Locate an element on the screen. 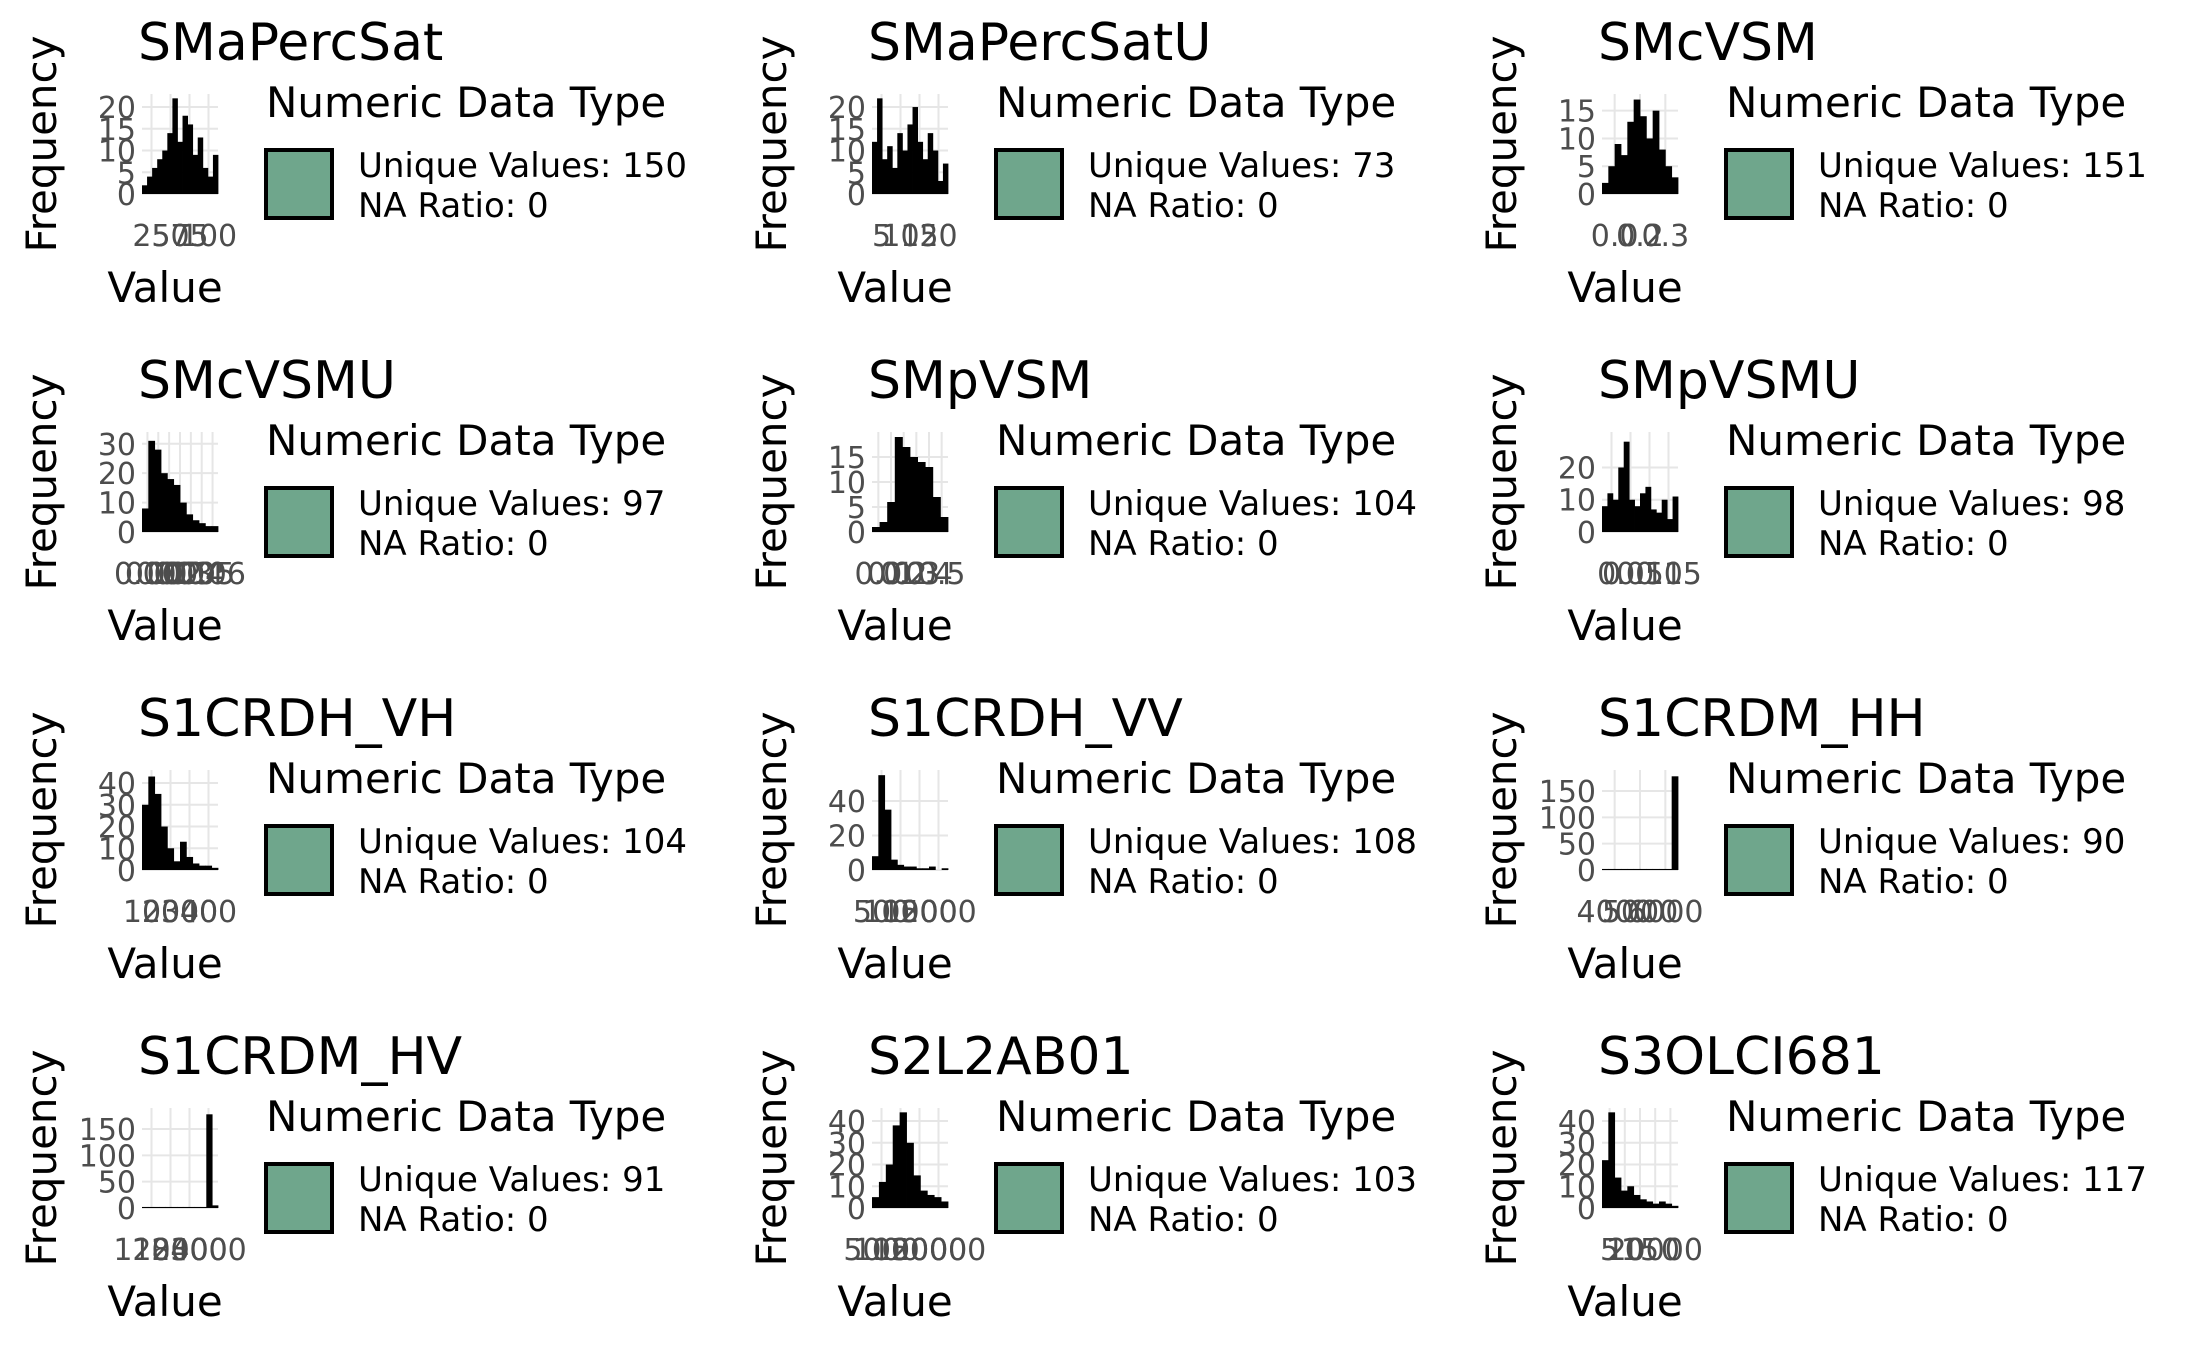 The height and width of the screenshot is (1351, 2187). x-tick-label: 0.00 is located at coordinates (147, 574).